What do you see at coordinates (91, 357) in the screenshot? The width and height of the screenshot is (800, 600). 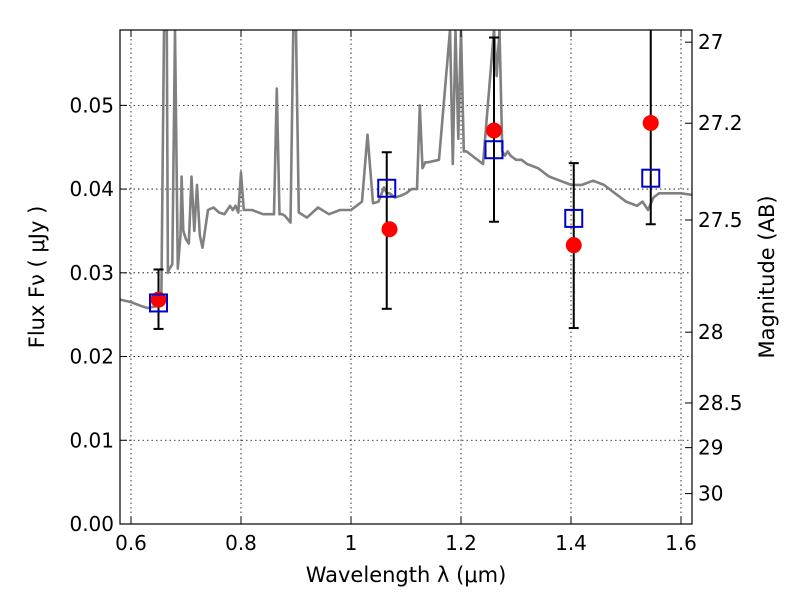 I see `y-tick-label: 0.02` at bounding box center [91, 357].